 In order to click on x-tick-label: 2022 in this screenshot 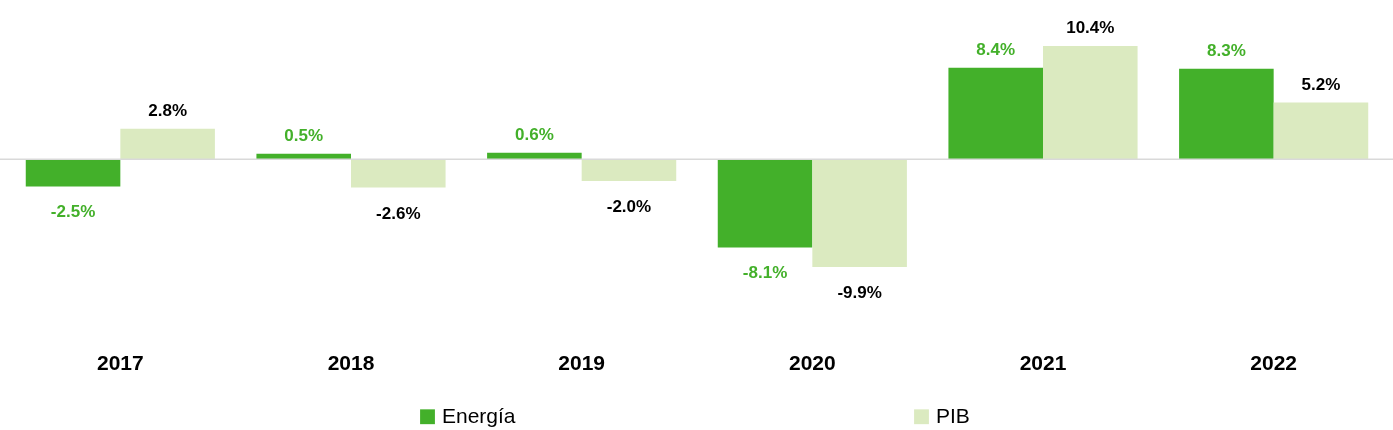, I will do `click(1274, 362)`.